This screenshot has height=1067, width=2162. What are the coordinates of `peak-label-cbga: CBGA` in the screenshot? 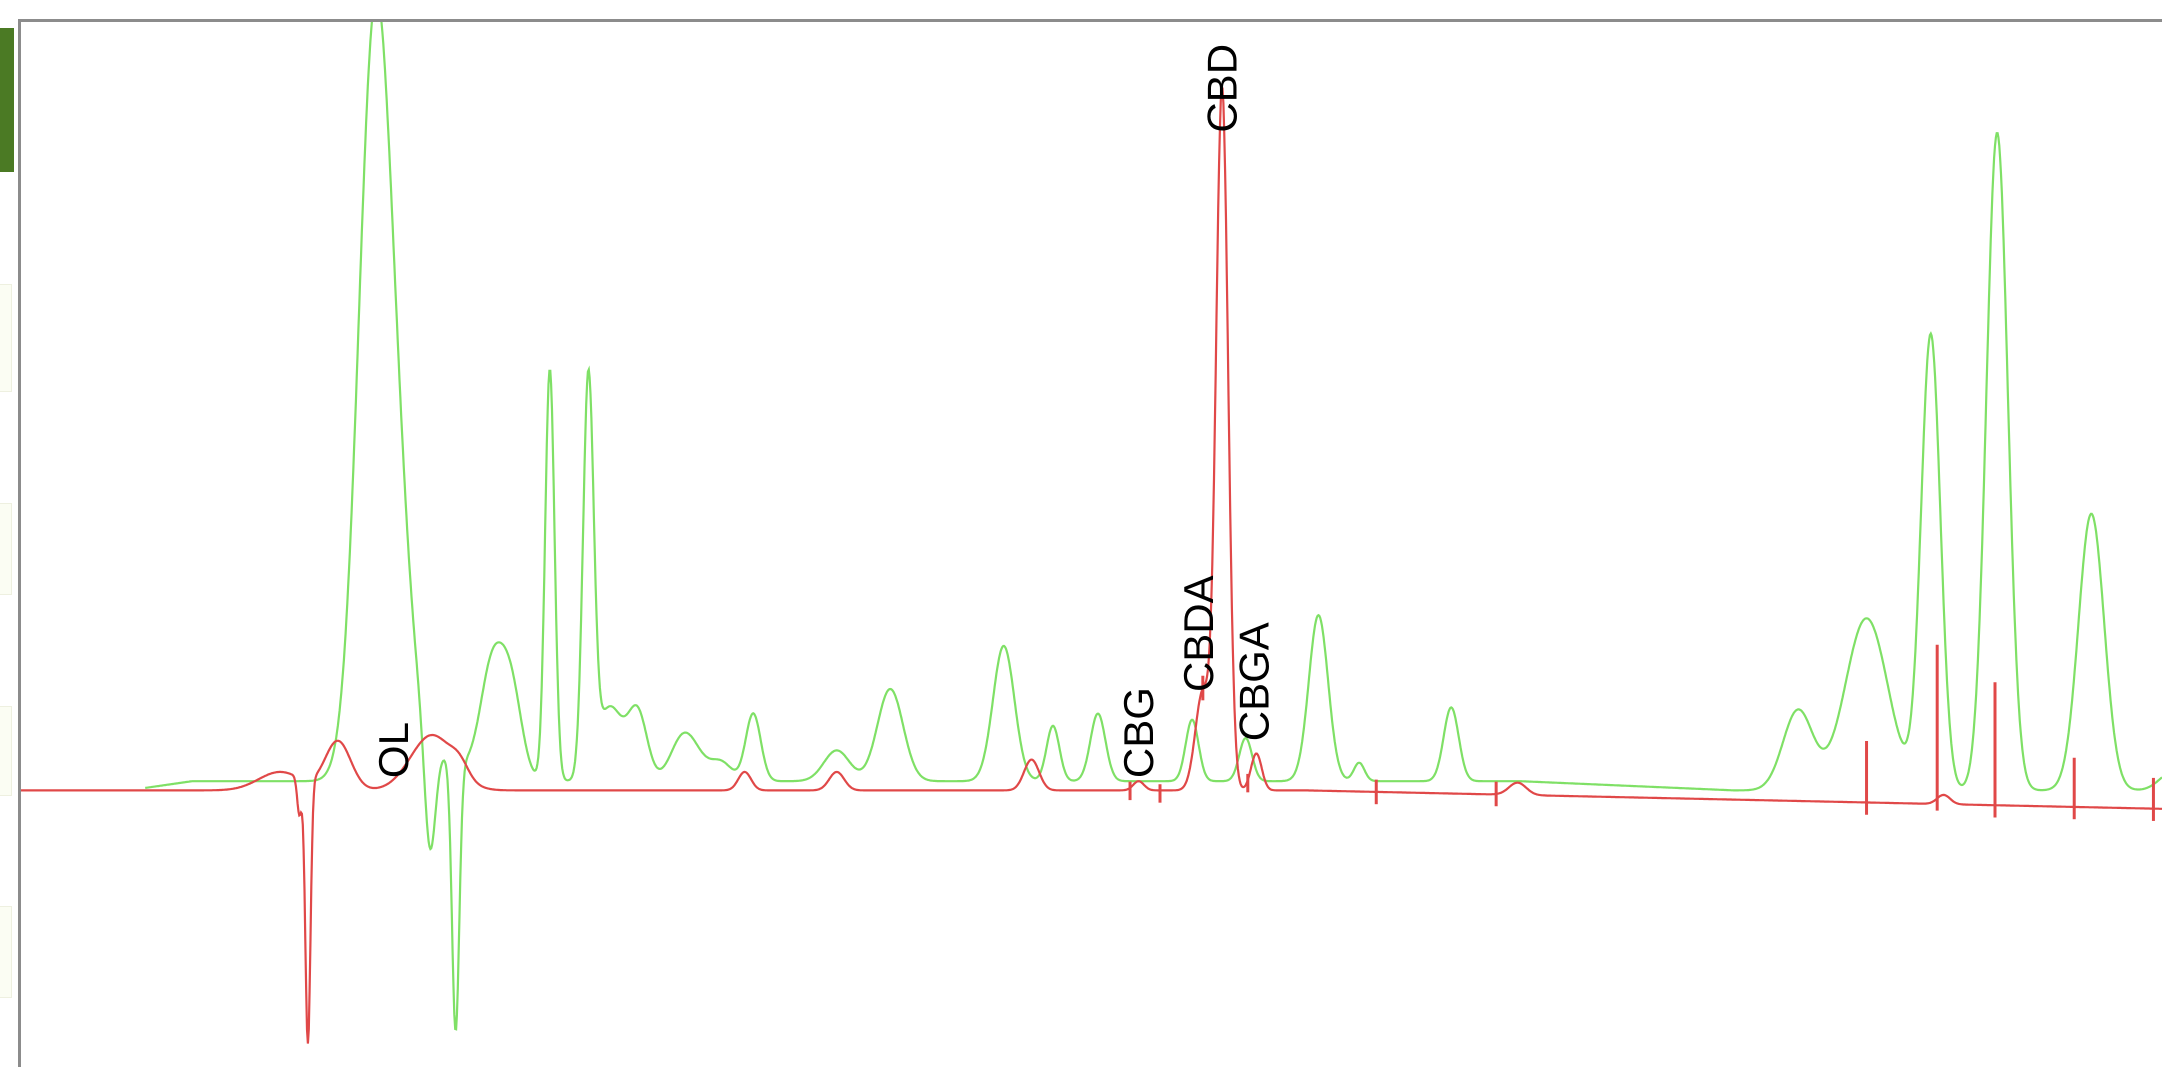 It's located at (1254, 681).